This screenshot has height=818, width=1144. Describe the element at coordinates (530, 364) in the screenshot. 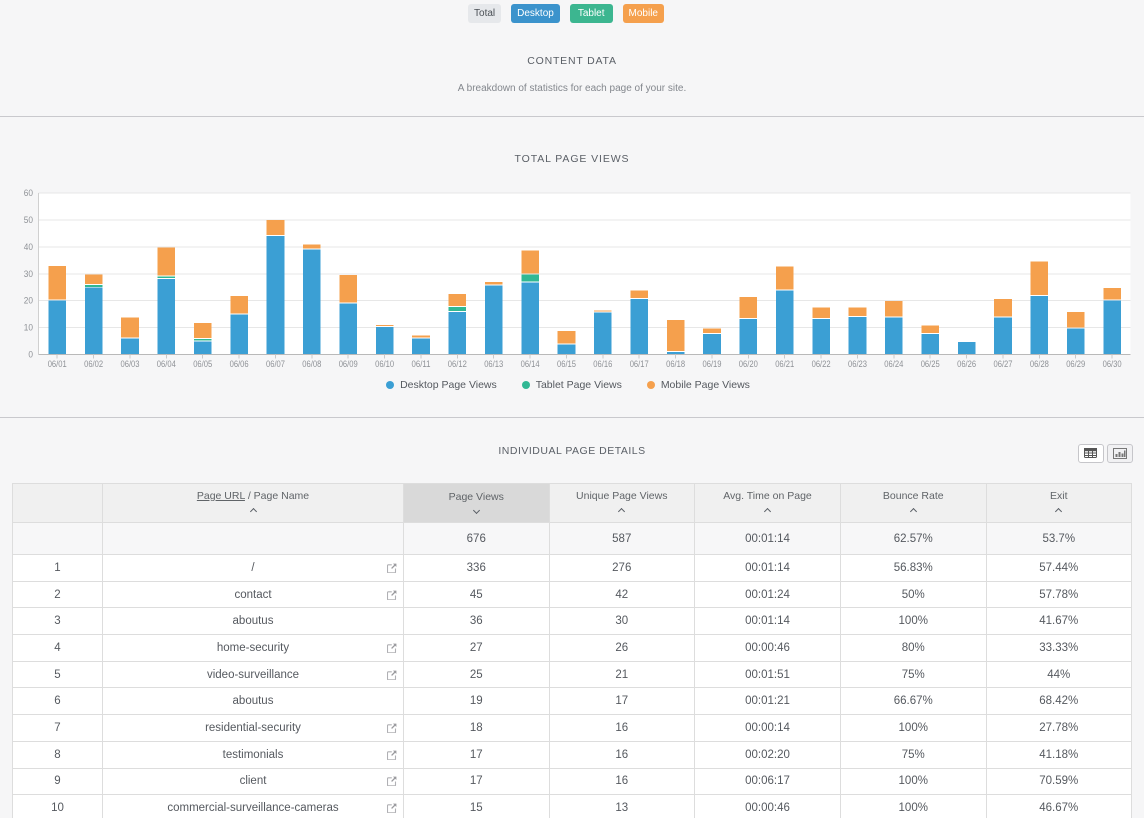

I see `svg-text: 06/14` at that location.